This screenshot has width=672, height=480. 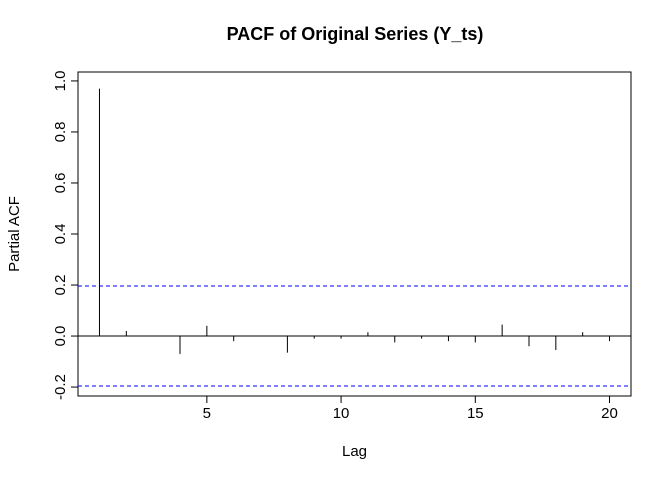 I want to click on chart-title: PACF of Original Series (Y_ts), so click(x=355, y=34).